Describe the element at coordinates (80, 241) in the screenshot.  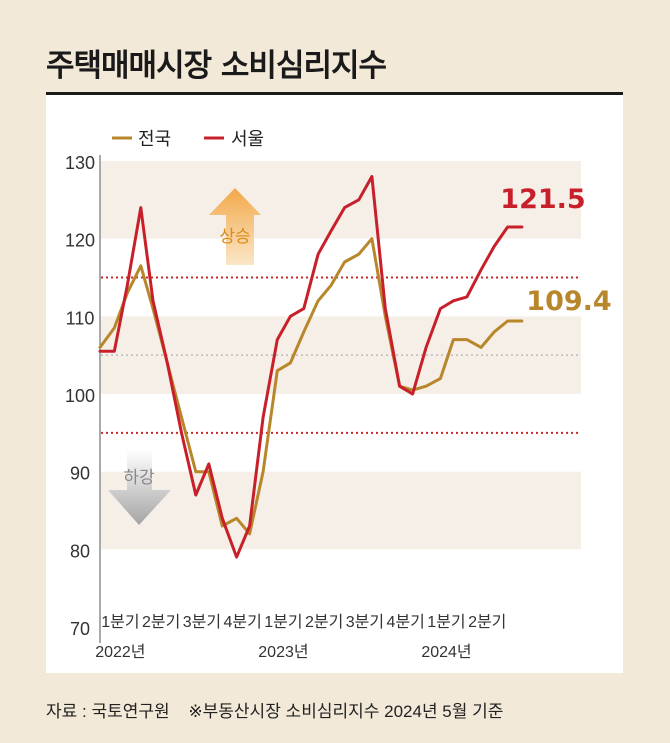
I see `y-tick-label-5: 120` at that location.